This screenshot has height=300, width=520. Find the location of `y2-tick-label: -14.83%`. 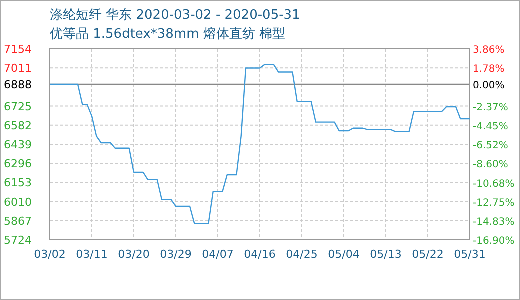

y2-tick-label: -14.83% is located at coordinates (494, 222).